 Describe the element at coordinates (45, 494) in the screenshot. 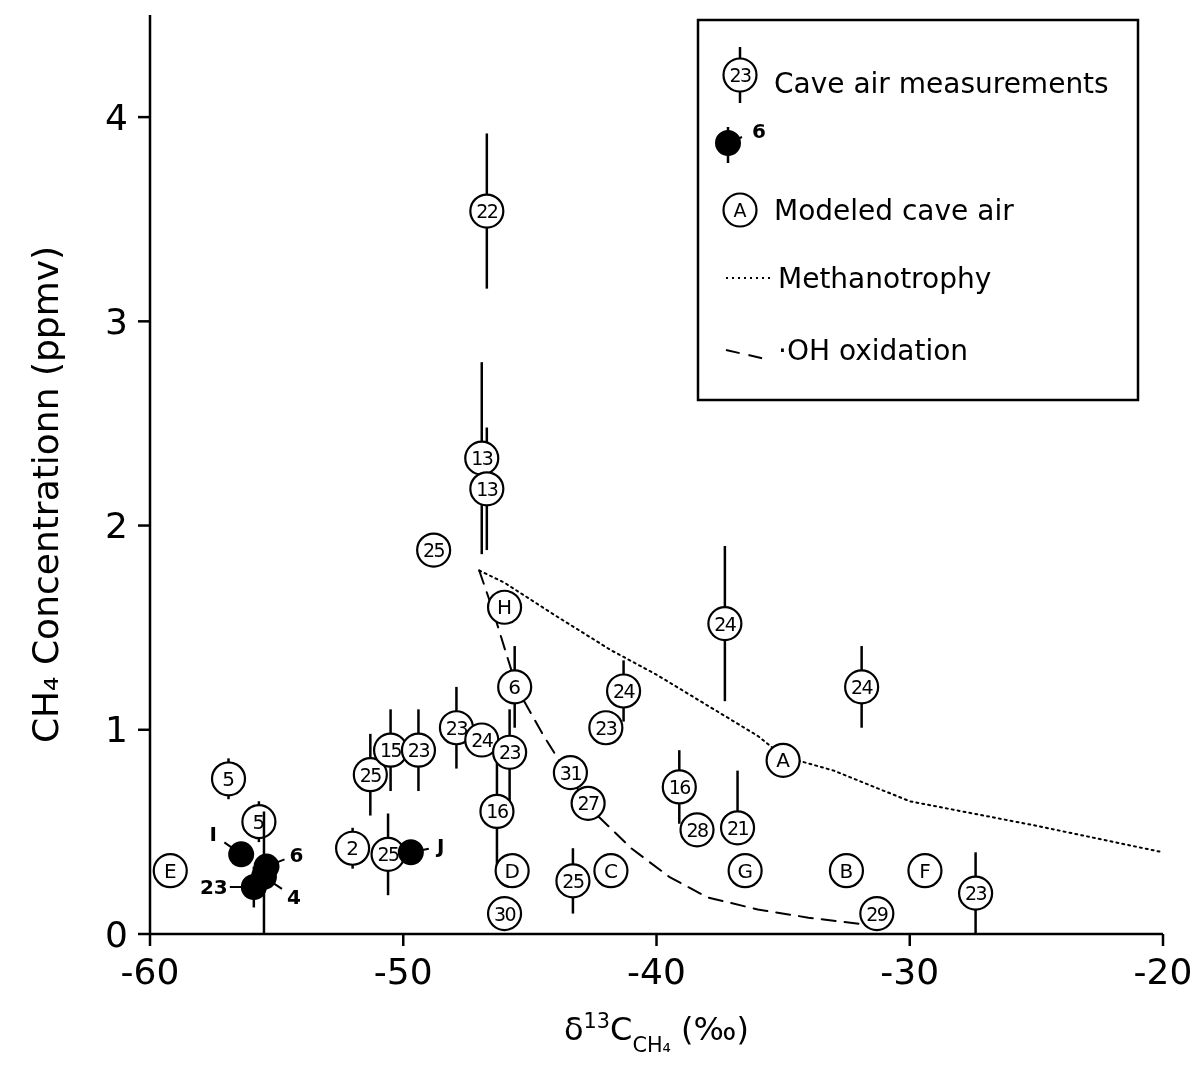

I see `y-axis-title: CH₄ Concentrationn (ppmv)` at that location.